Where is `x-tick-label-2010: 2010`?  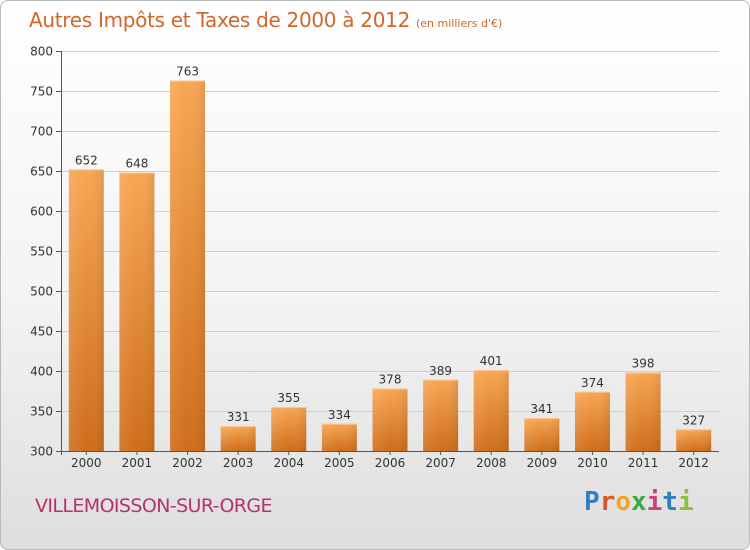
x-tick-label-2010: 2010 is located at coordinates (592, 463).